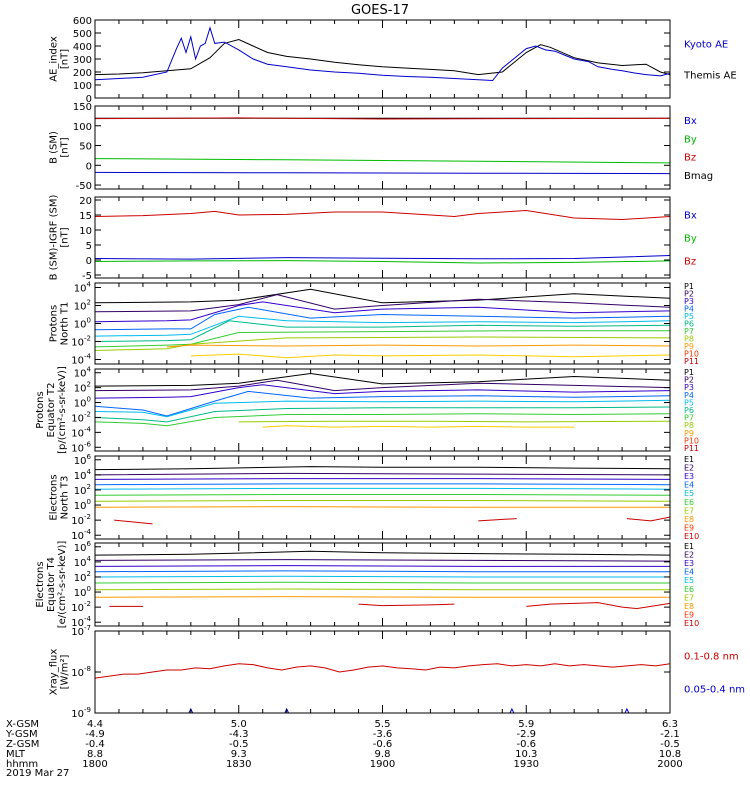 This screenshot has width=750, height=800. What do you see at coordinates (382, 566) in the screenshot?
I see `series-line-e3` at bounding box center [382, 566].